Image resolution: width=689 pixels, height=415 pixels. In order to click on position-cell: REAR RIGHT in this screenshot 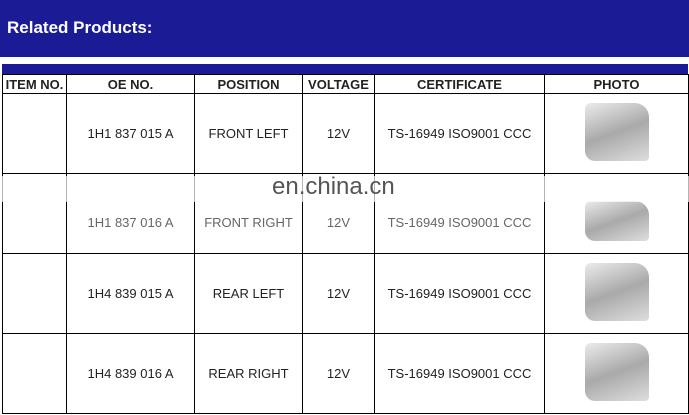, I will do `click(248, 373)`.